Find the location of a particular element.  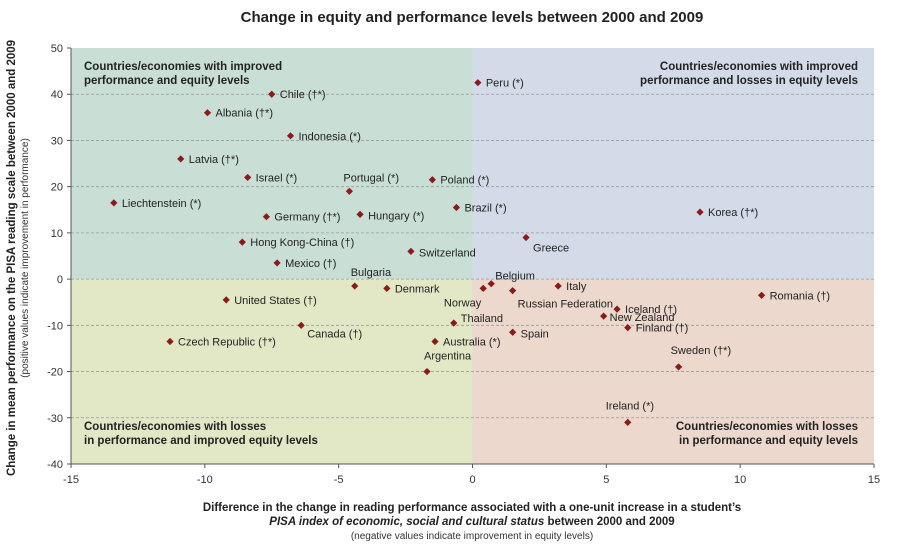

point-label: Hungary (*) is located at coordinates (396, 216).